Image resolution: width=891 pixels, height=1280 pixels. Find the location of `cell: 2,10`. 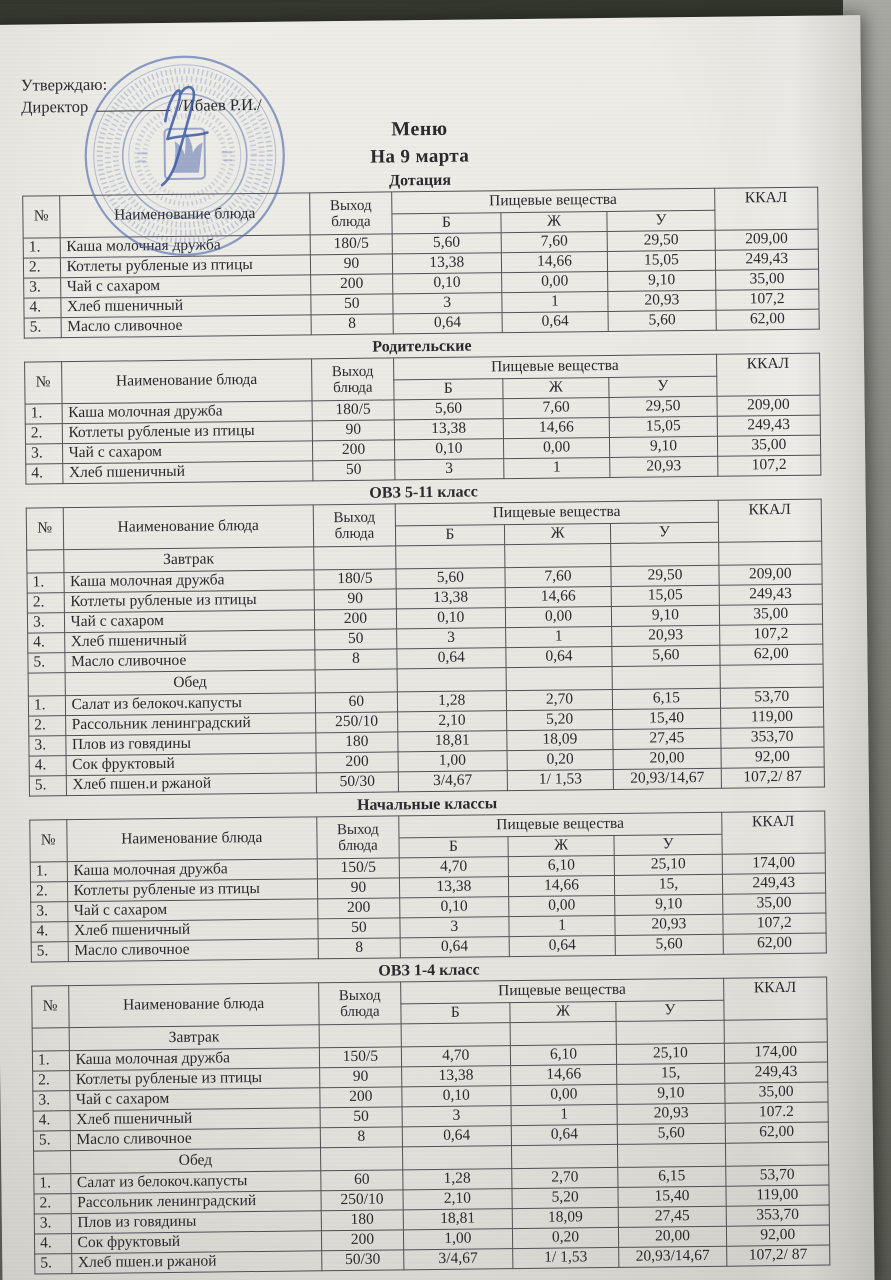

cell: 2,10 is located at coordinates (457, 1199).